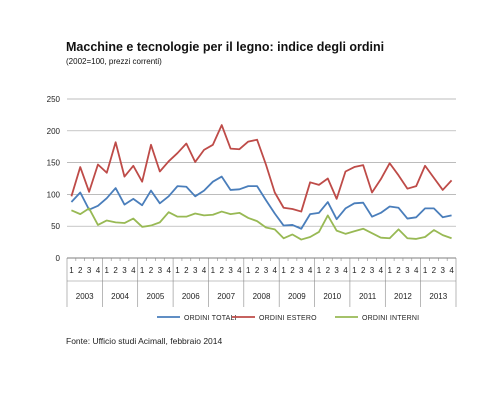 The height and width of the screenshot is (400, 500). Describe the element at coordinates (288, 318) in the screenshot. I see `legend-label-ordini-estero: ORDINI ESTERO` at that location.